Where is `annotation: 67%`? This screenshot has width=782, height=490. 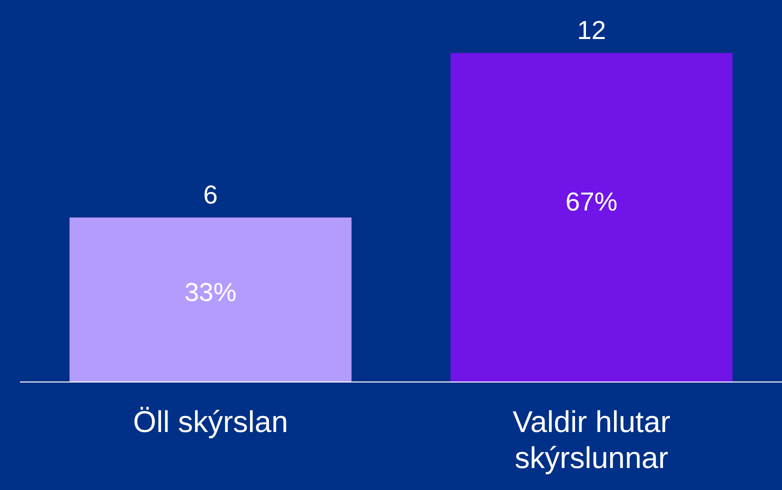
annotation: 67% is located at coordinates (591, 201).